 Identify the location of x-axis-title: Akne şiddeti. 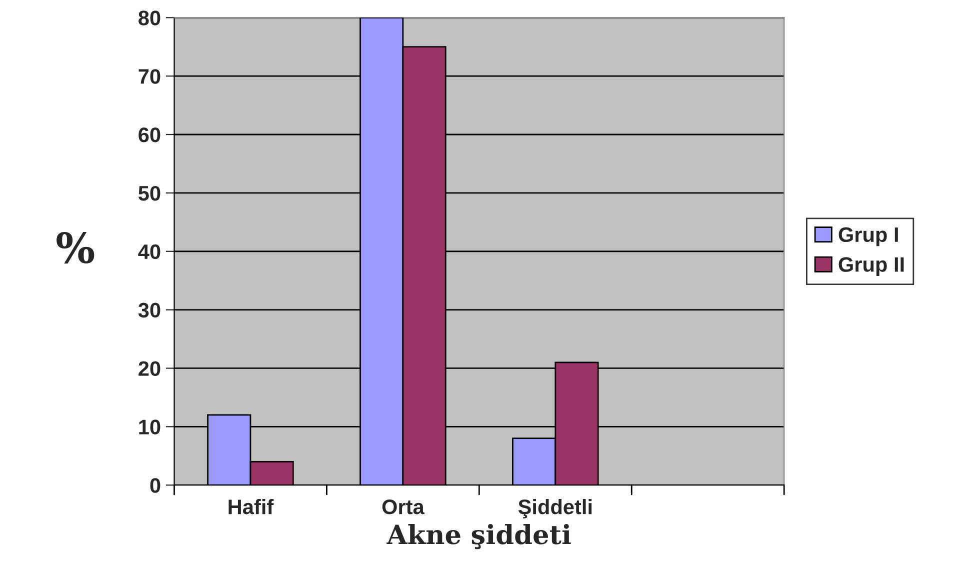
(478, 537).